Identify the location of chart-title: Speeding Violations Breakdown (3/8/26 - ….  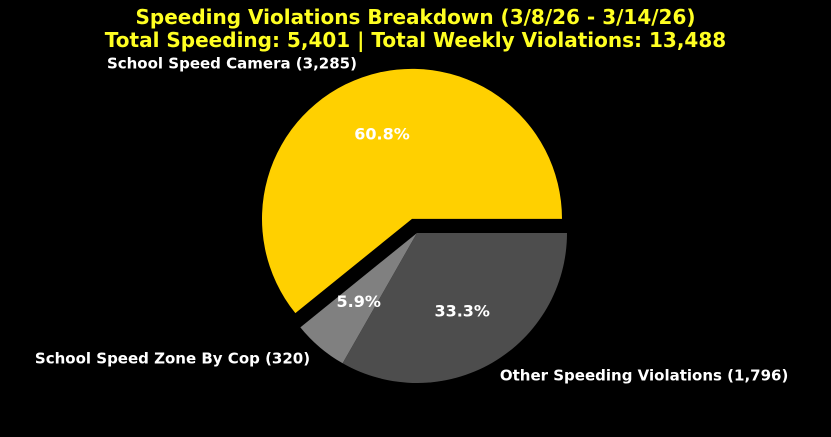
(415, 17).